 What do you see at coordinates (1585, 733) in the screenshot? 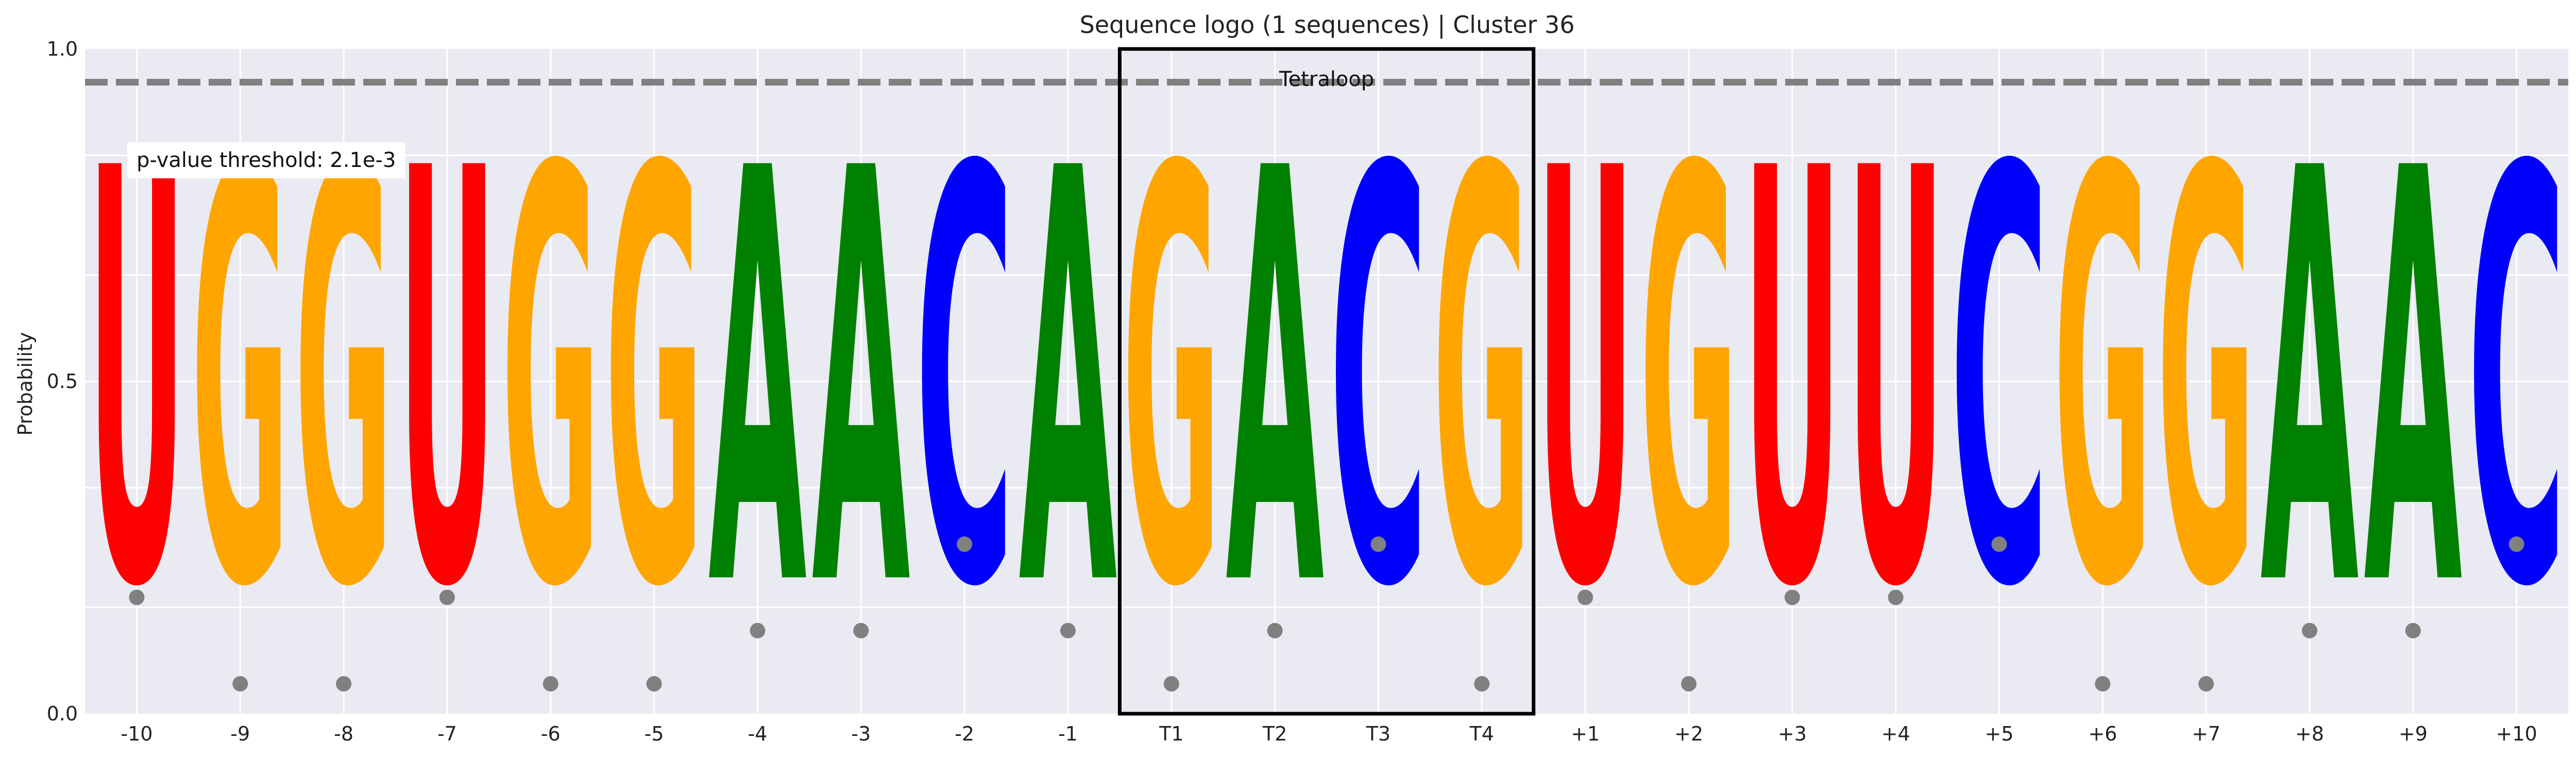
I see `x-tick-label: +1` at bounding box center [1585, 733].